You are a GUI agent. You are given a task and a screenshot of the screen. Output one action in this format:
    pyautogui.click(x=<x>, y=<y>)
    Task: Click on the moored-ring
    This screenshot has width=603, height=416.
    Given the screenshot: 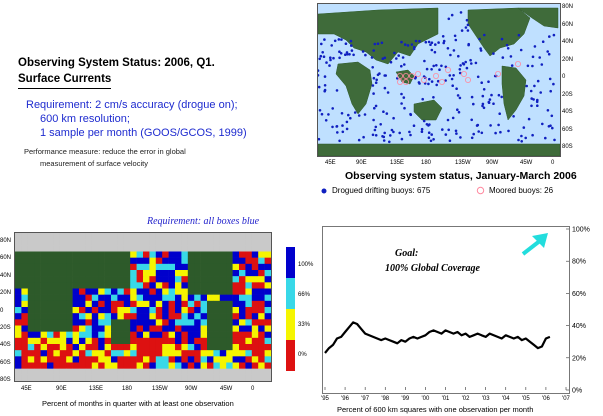 What is the action you would take?
    pyautogui.click(x=517, y=64)
    